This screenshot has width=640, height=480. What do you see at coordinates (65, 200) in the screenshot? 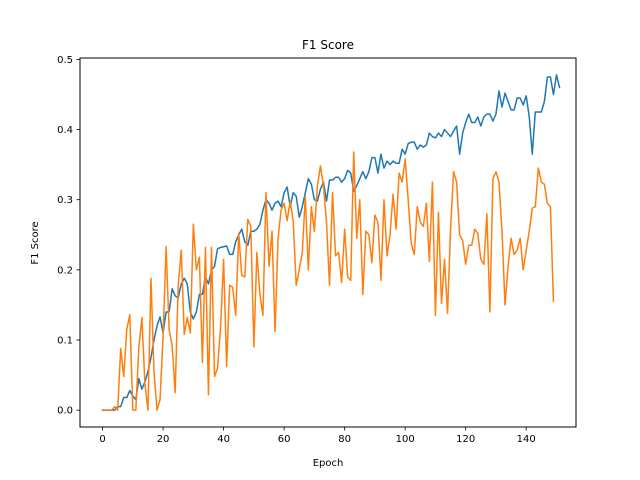
I see `y-tick-label: 0.3` at bounding box center [65, 200].